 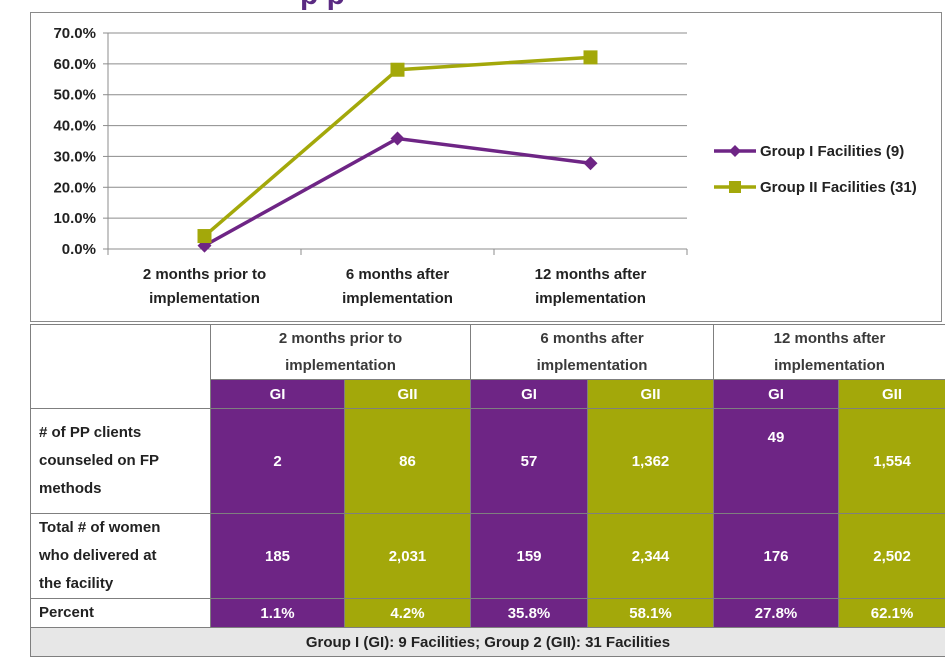 I want to click on table-cell: 27.8%, so click(x=776, y=613).